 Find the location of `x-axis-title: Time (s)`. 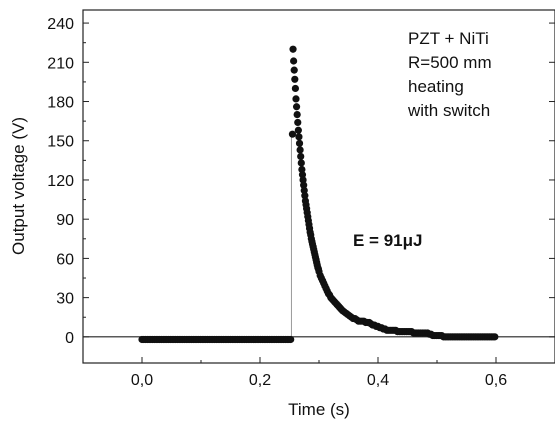

x-axis-title: Time (s) is located at coordinates (319, 409).